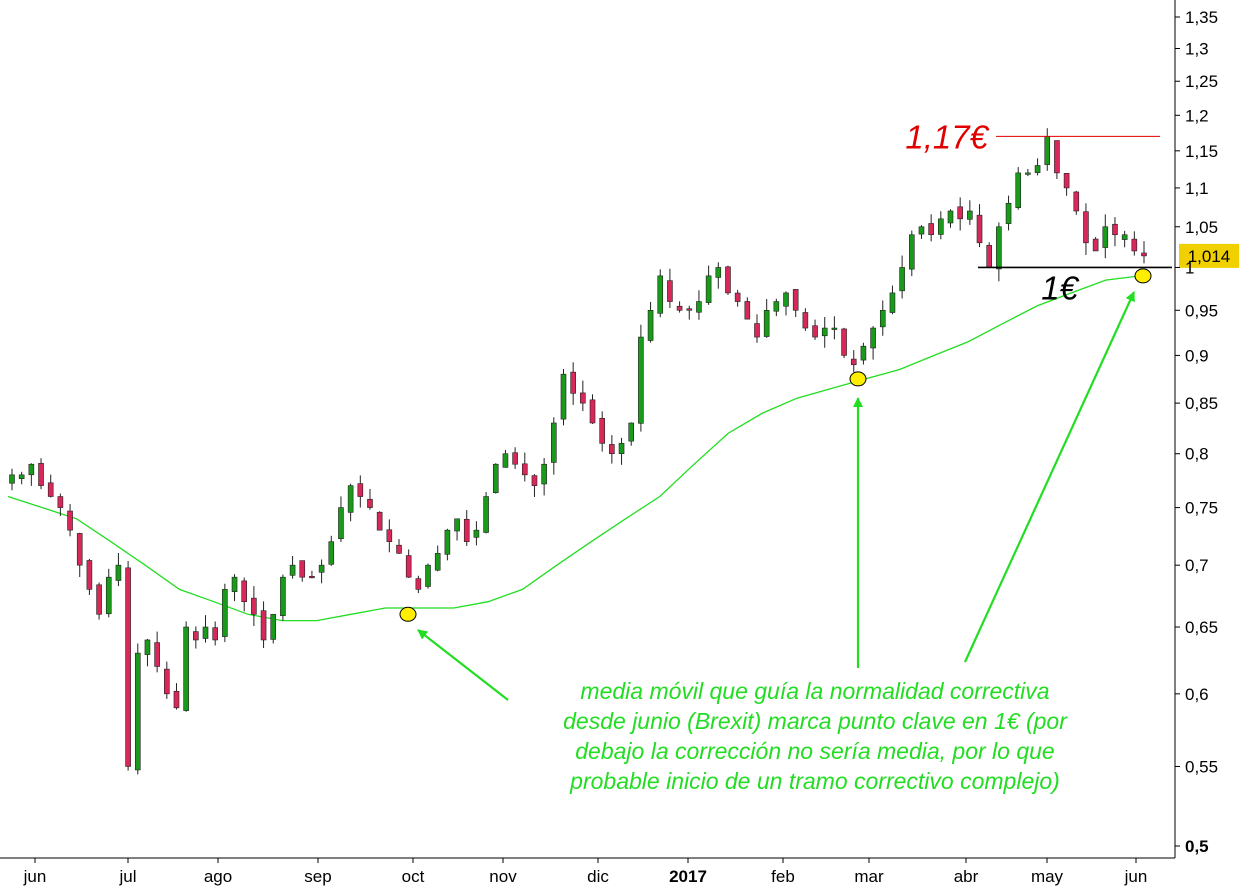 The image size is (1251, 891). I want to click on y-tick-label: 0,75, so click(1201, 508).